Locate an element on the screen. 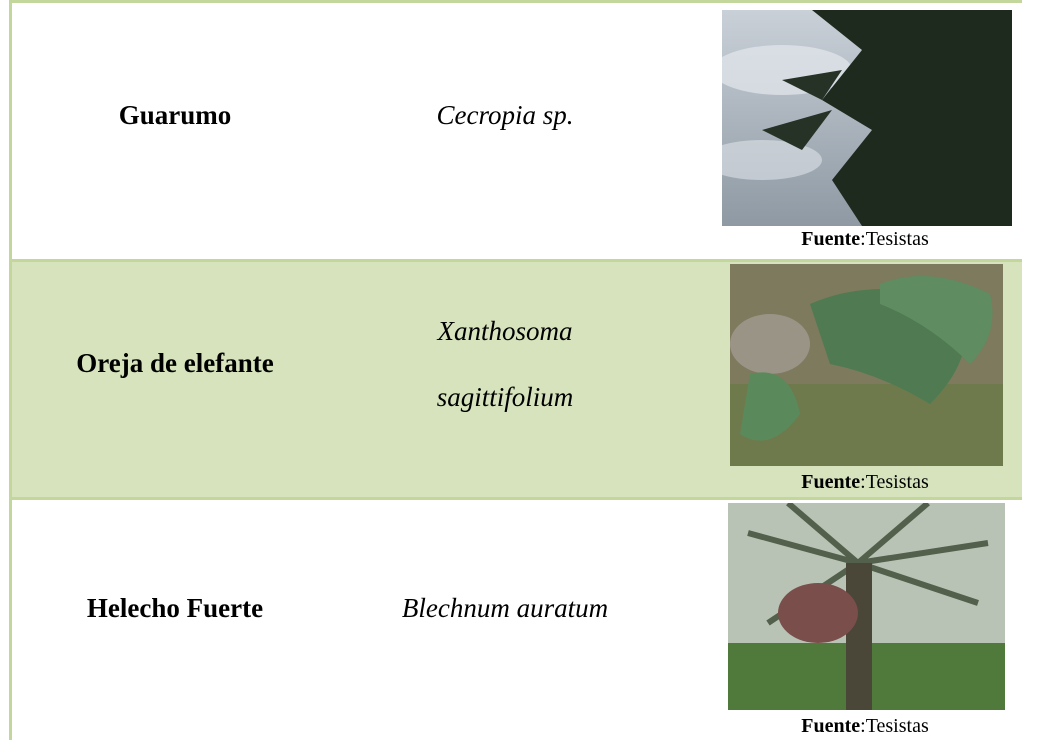 Image resolution: width=1051 pixels, height=740 pixels. common-name: Helecho Fuerte is located at coordinates (175, 608).